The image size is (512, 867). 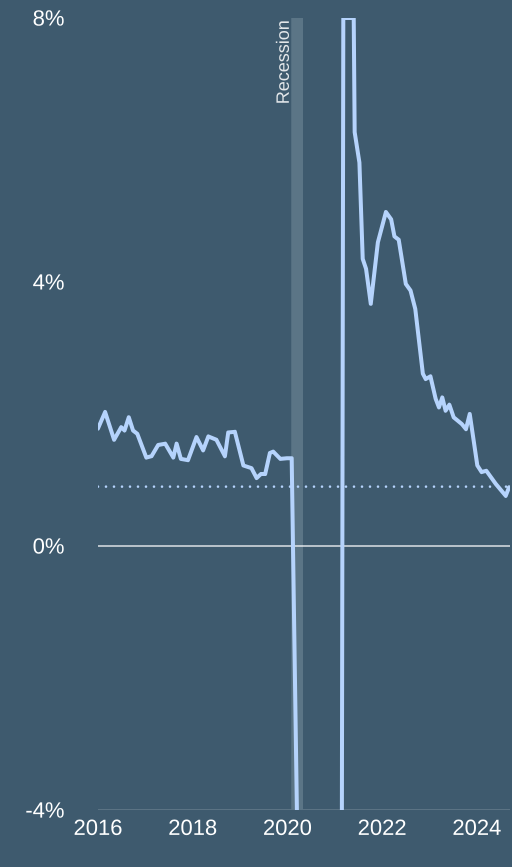 I want to click on x-tick-label: 2020, so click(x=288, y=828).